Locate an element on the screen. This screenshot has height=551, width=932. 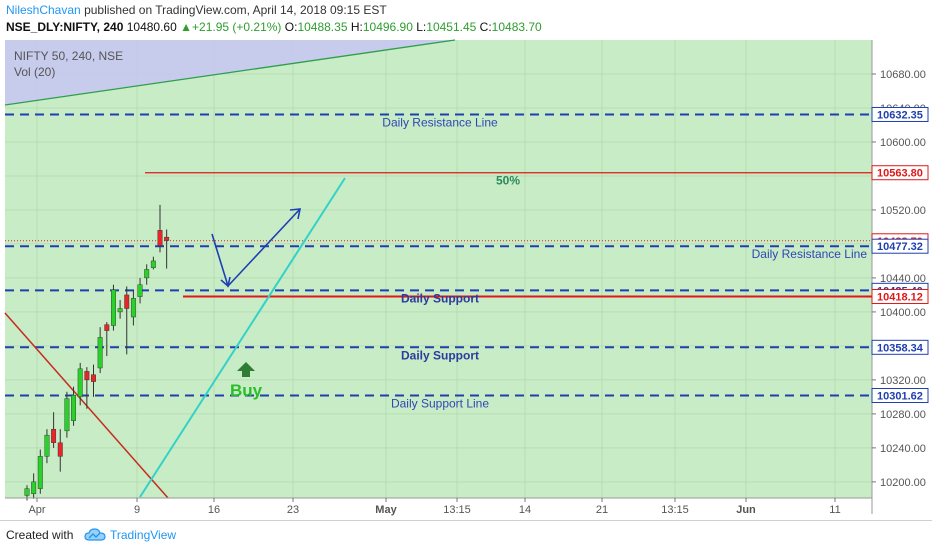
last-price: 10480.60 is located at coordinates (151, 27).